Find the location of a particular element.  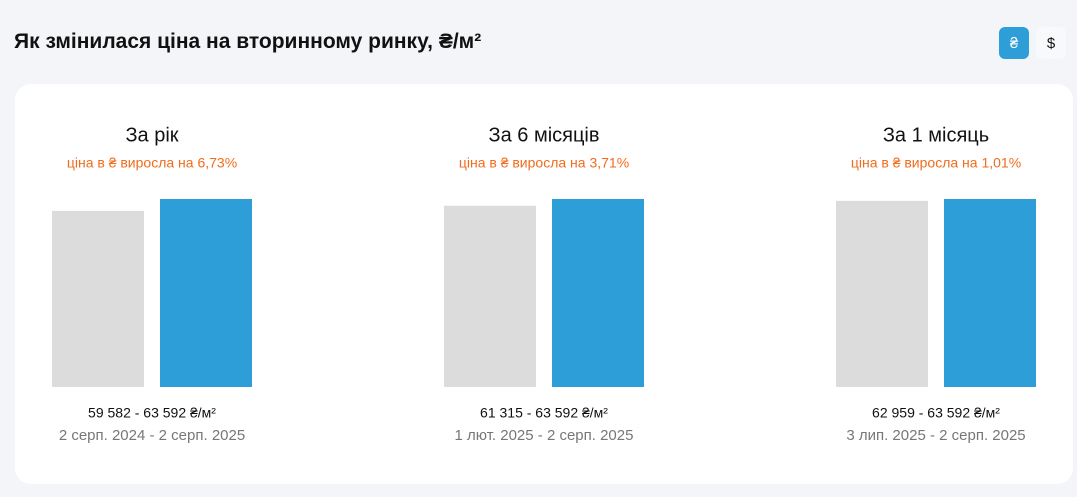

period: 3 лип. 2025 - 2 серп. 2025 is located at coordinates (935, 435).